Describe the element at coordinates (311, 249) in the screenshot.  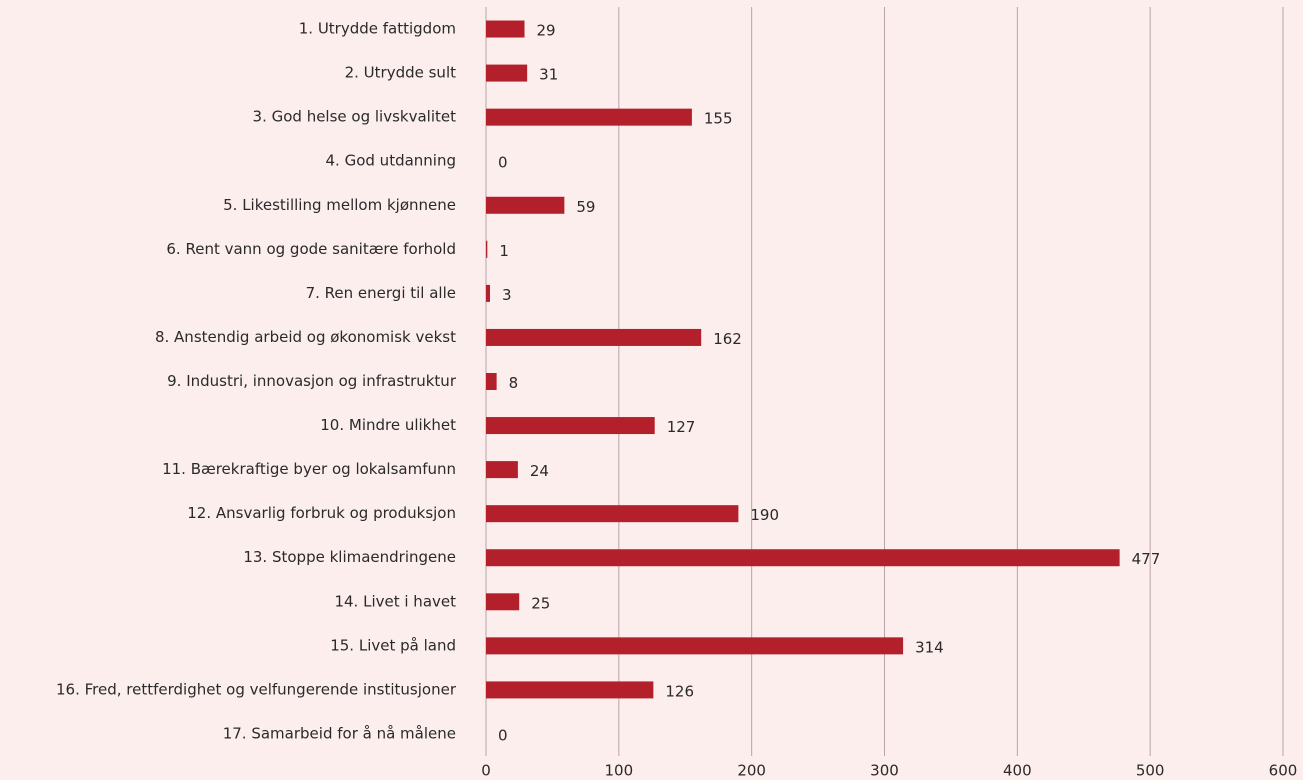
I see `y-tick-label: 6. Rent vann og gode sanitære forhold` at that location.